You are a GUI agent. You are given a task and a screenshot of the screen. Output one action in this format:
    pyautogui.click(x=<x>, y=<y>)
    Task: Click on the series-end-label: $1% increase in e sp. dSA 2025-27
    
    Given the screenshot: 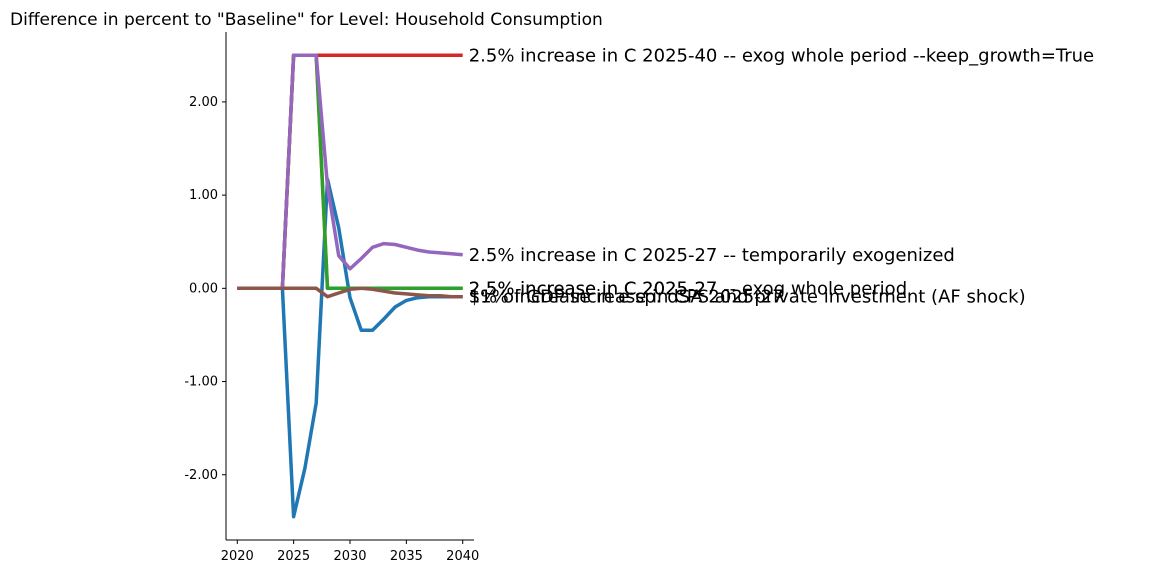 What is the action you would take?
    pyautogui.click(x=626, y=297)
    